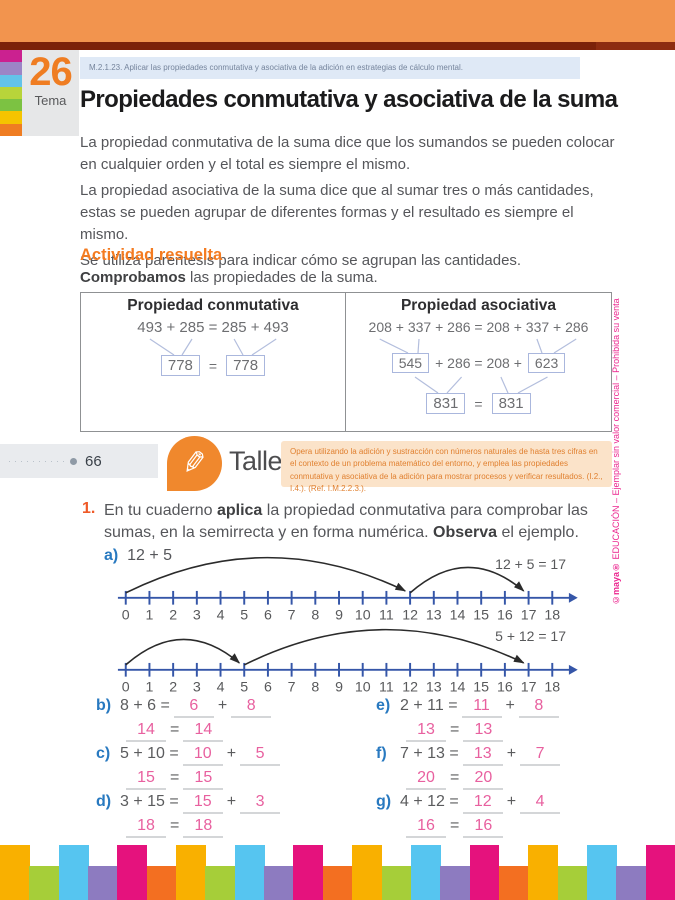  Describe the element at coordinates (410, 363) in the screenshot. I see `result-box: 545` at that location.